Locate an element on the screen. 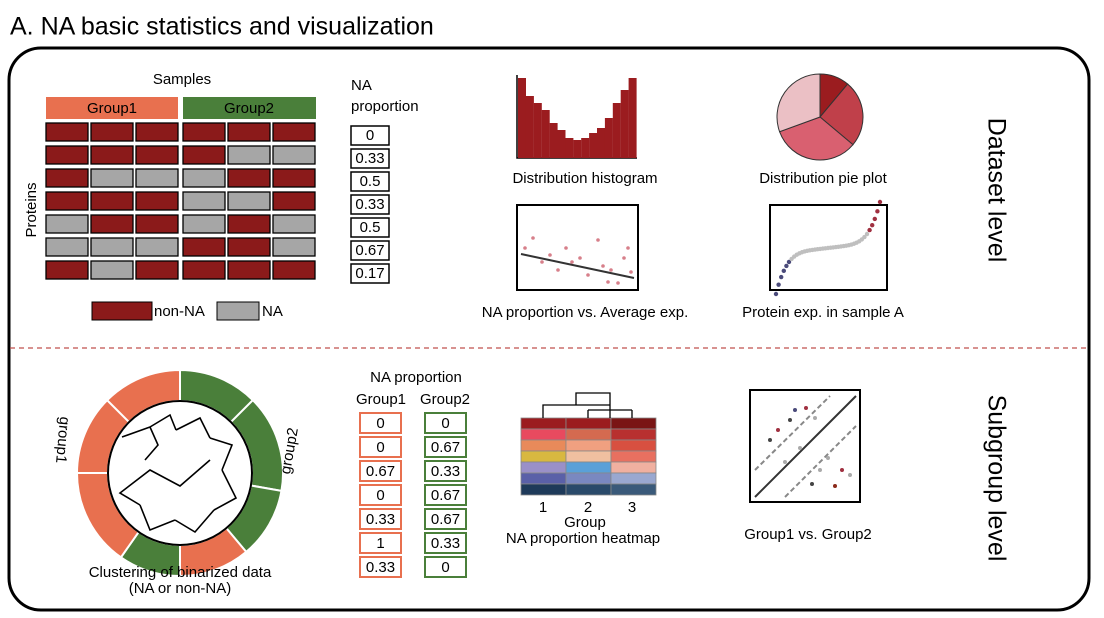 This screenshot has width=1104, height=618. group-values: 0 0 0.67 0 0.33 1 0.33 0 0.67 0.33 0.67 0.67 0.33 0 is located at coordinates (413, 495).